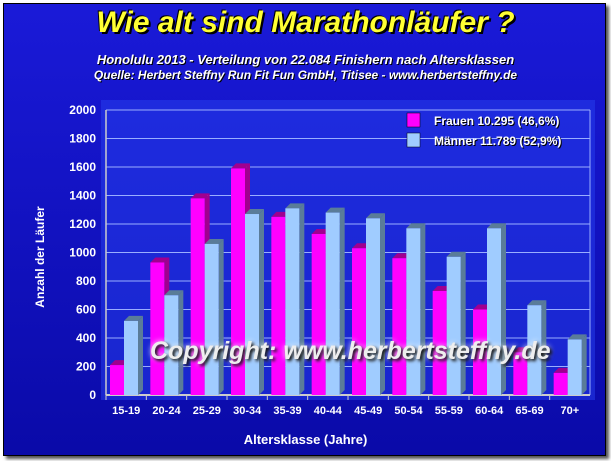 The height and width of the screenshot is (461, 611). Describe the element at coordinates (40, 257) in the screenshot. I see `y-axis-label: Anzahl der Läufer` at that location.